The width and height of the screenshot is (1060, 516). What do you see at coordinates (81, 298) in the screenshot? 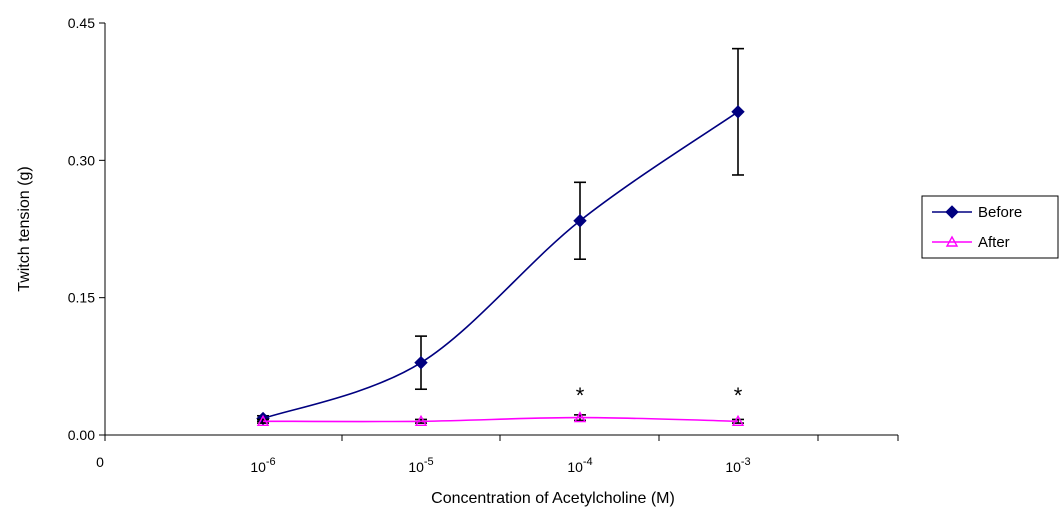
I see `y-tick-label: 0.15` at bounding box center [81, 298].